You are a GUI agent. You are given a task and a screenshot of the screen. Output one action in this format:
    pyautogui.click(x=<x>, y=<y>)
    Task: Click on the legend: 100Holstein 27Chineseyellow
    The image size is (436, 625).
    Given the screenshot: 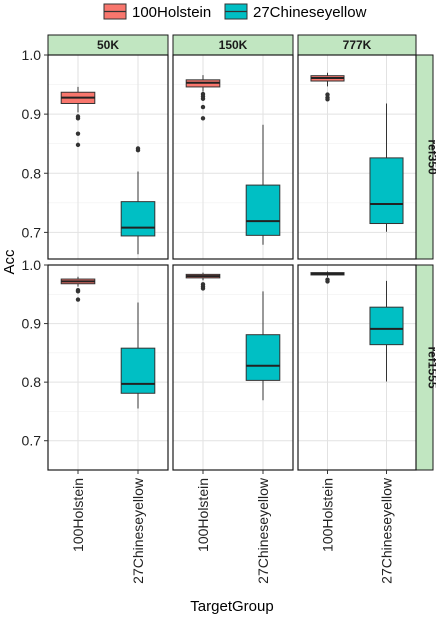 What is the action you would take?
    pyautogui.click(x=235, y=12)
    